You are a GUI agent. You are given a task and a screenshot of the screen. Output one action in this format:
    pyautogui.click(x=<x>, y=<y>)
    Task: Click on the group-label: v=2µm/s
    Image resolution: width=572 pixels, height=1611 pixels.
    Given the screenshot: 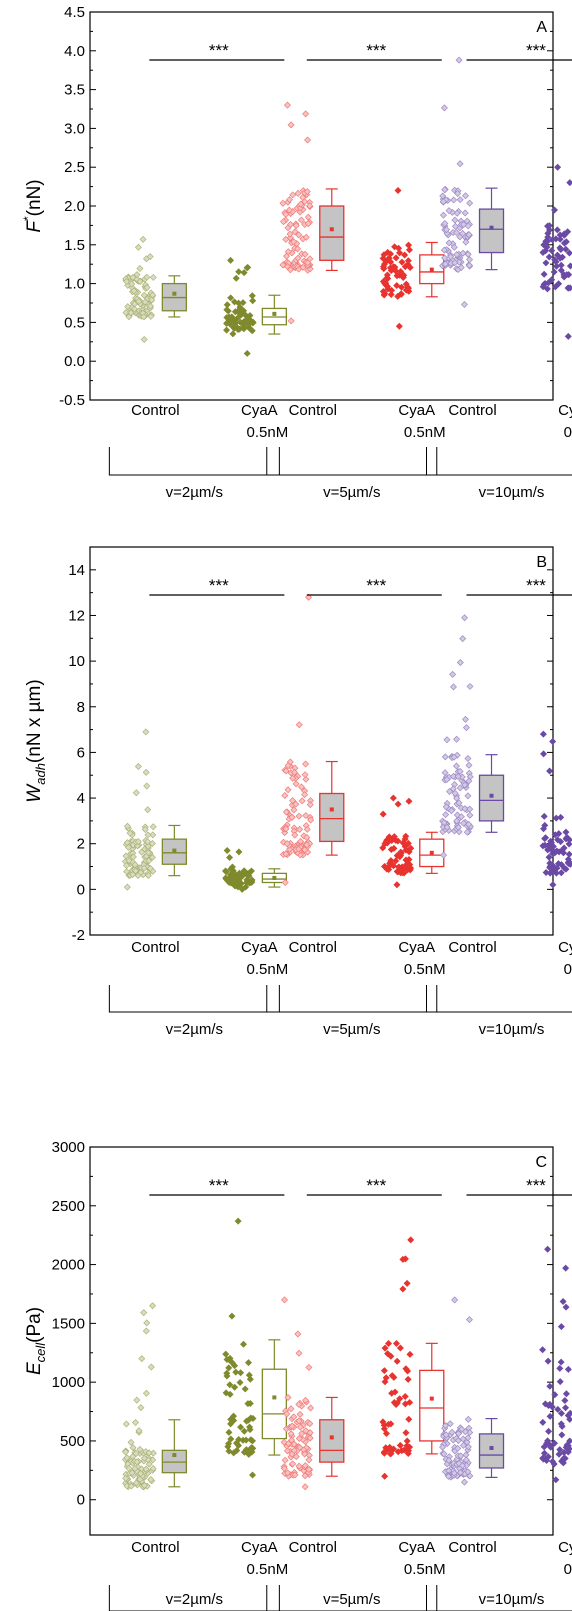 What is the action you would take?
    pyautogui.click(x=194, y=1599)
    